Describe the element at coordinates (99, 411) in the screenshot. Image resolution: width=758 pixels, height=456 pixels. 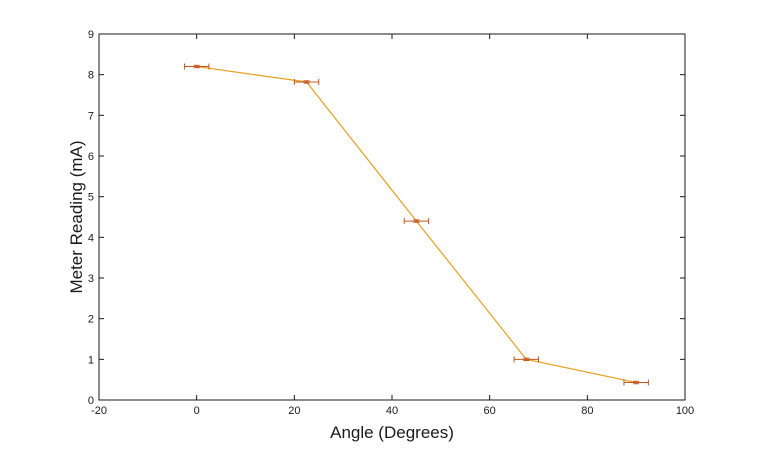
I see `x-tick-label: -20` at that location.